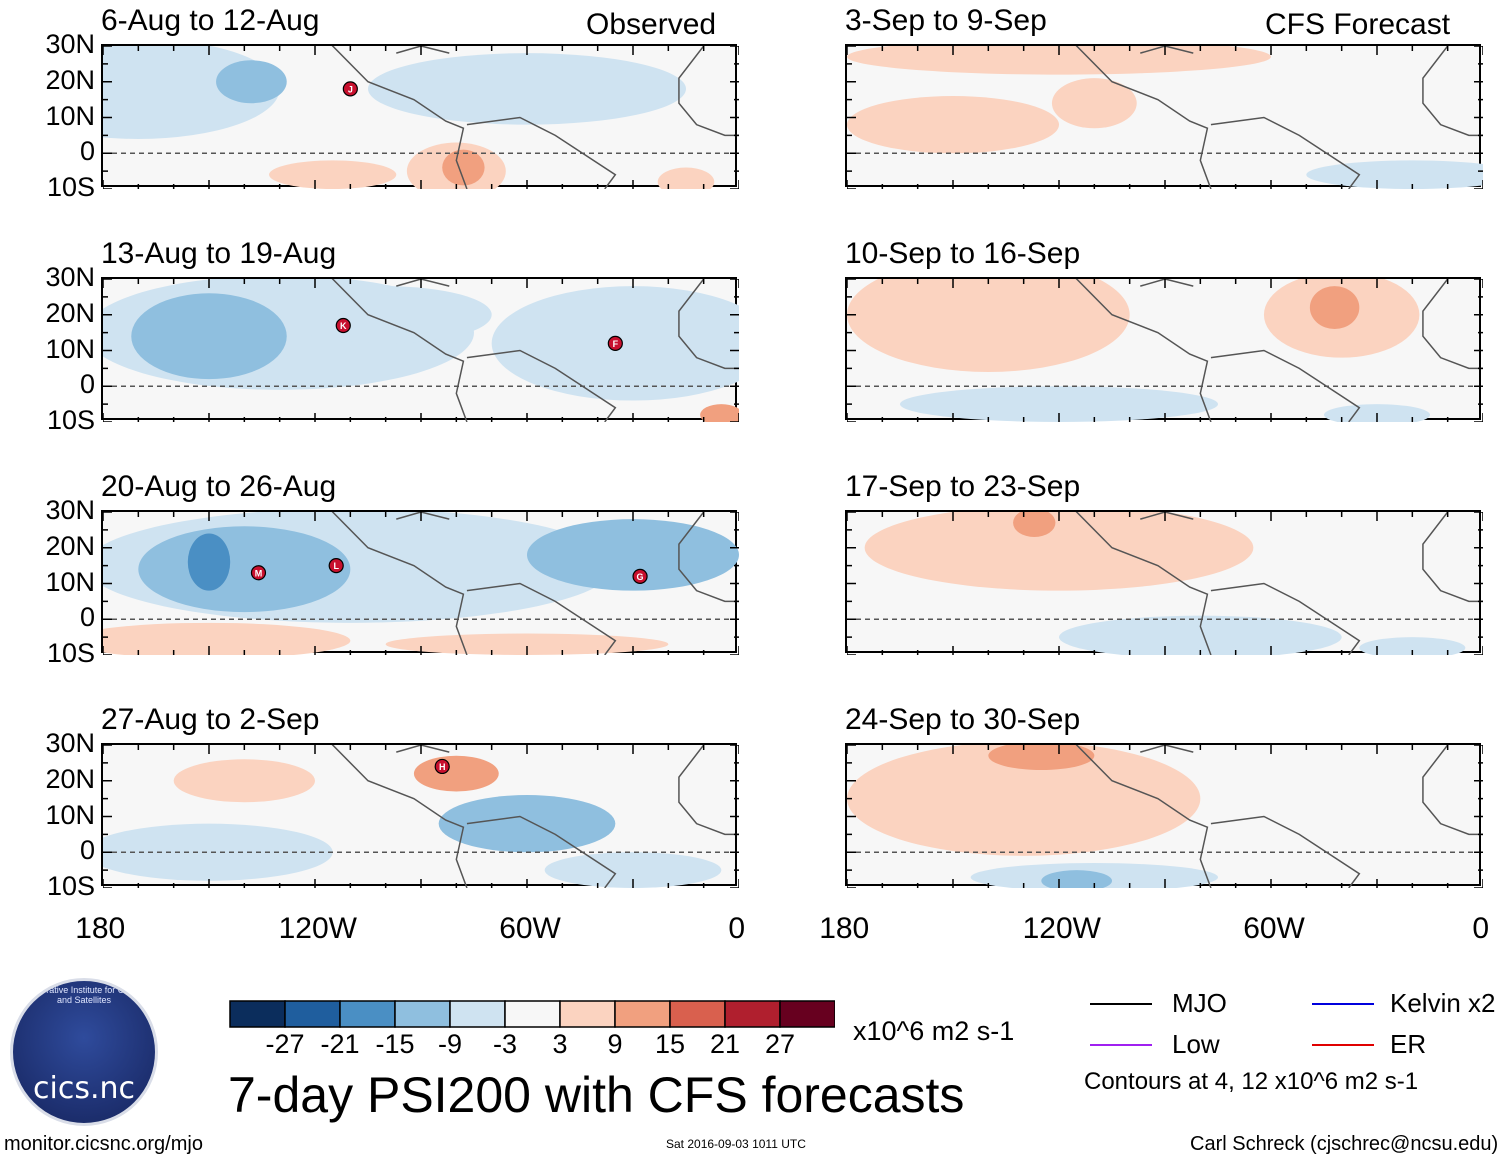 The height and width of the screenshot is (1158, 1510). What do you see at coordinates (100, 928) in the screenshot?
I see `x-tick-label: 180` at bounding box center [100, 928].